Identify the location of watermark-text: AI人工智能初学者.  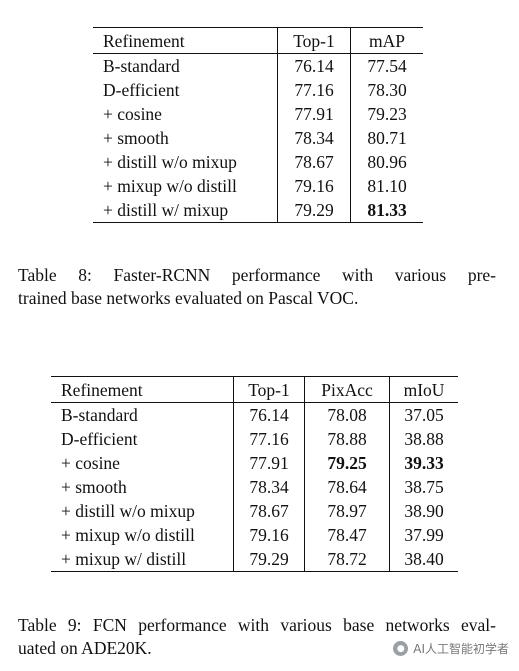
(461, 649).